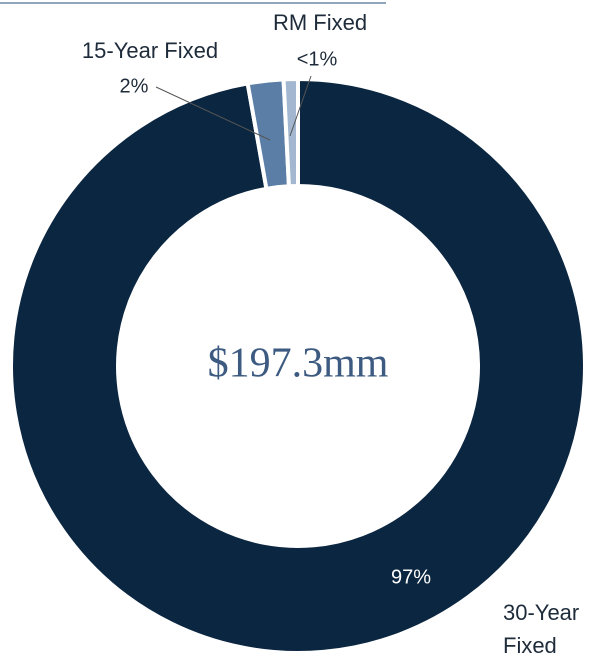 The height and width of the screenshot is (662, 607). What do you see at coordinates (317, 59) in the screenshot?
I see `value-label: <1%` at bounding box center [317, 59].